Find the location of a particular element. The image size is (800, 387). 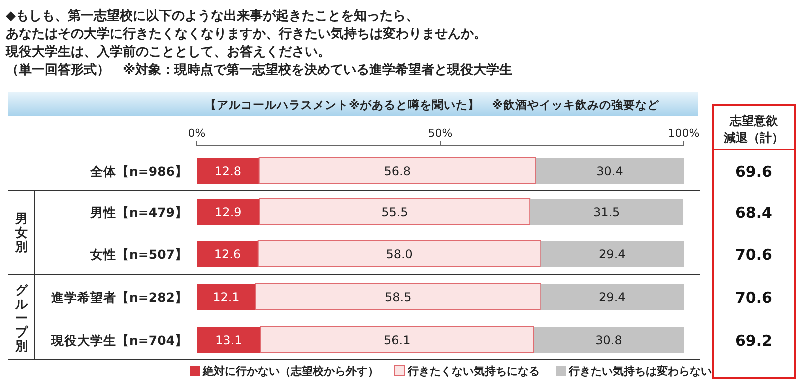

y-tick-label: 現役大学生【n=704】 is located at coordinates (119, 340).